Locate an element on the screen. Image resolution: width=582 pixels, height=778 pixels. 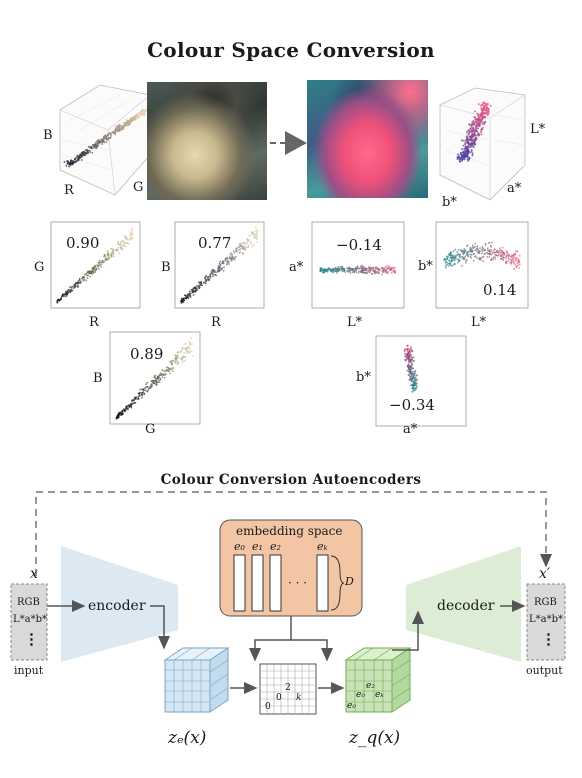
input-variable: x is located at coordinates (34, 574).